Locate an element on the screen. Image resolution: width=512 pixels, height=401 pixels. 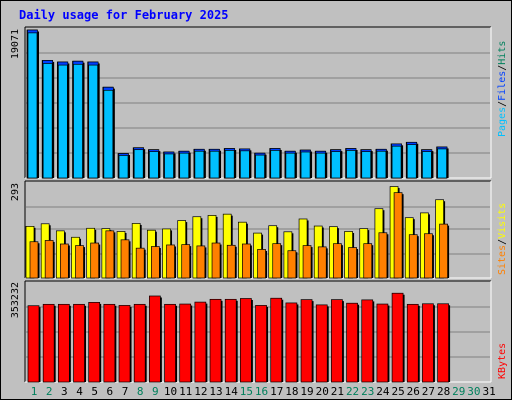
x-tick-label: 16 is located at coordinates (261, 391).